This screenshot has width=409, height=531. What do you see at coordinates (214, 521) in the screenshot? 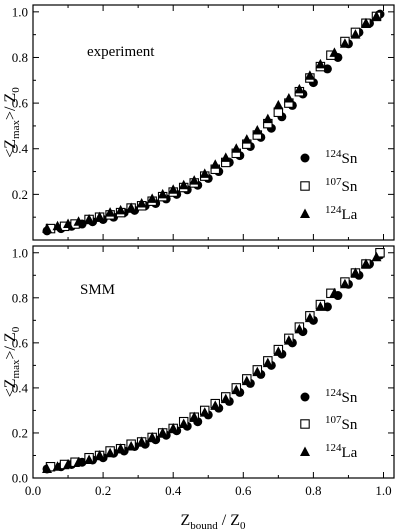
I see `x-axis-label: Zbound / Z0` at bounding box center [214, 521].